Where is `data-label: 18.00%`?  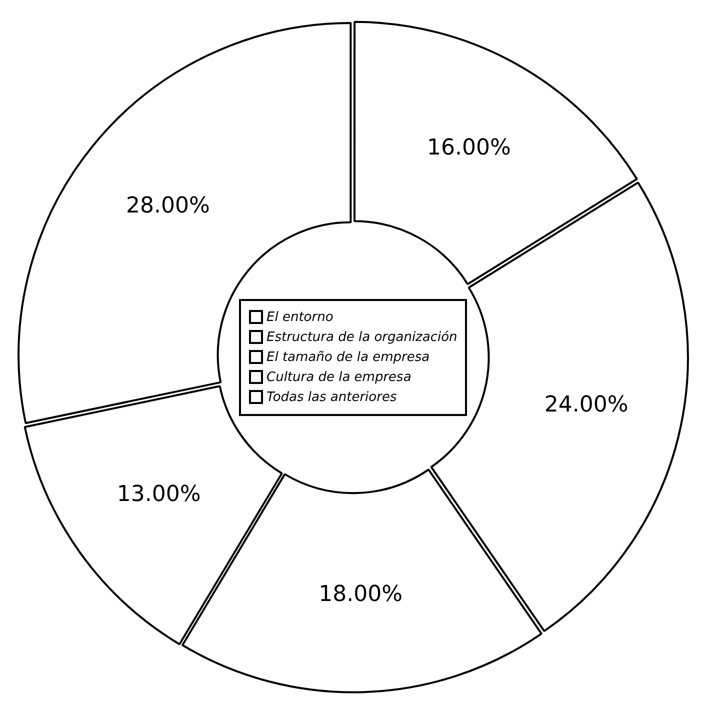 data-label: 18.00% is located at coordinates (360, 594).